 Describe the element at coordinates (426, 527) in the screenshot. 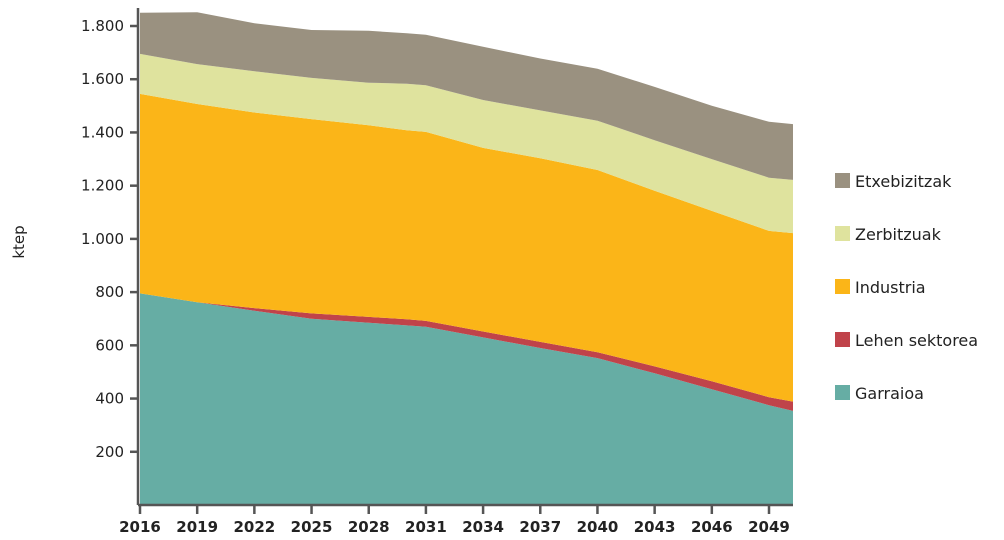

I see `x-tick-label: 2031` at that location.